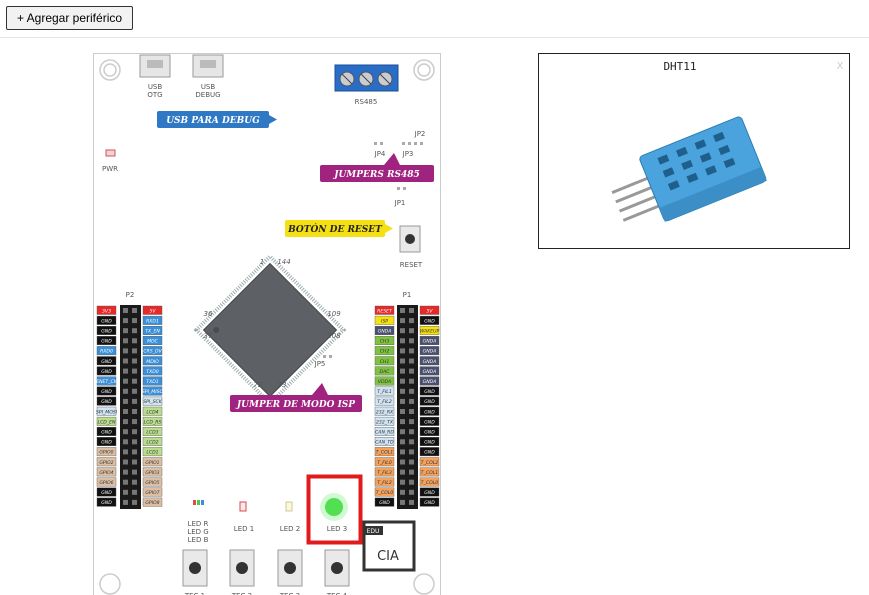 This screenshot has height=595, width=869. Describe the element at coordinates (152, 412) in the screenshot. I see `pin-label: LCD4` at that location.